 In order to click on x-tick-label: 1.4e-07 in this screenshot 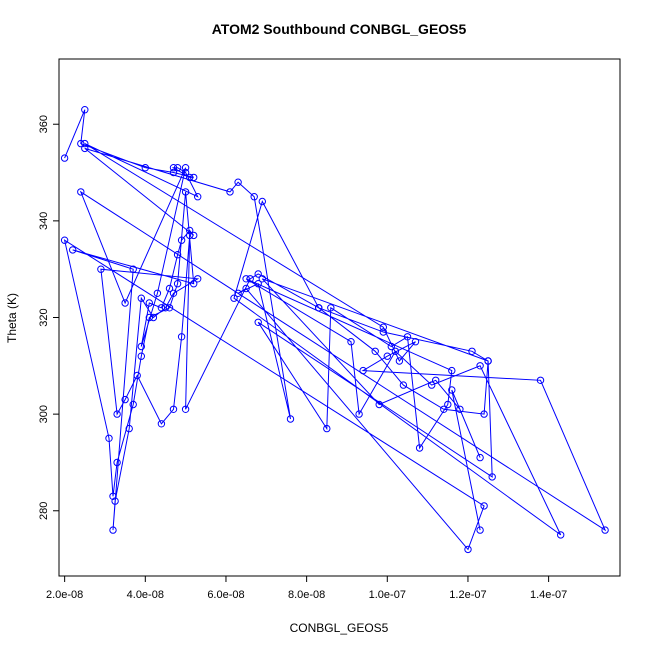, I will do `click(548, 595)`.